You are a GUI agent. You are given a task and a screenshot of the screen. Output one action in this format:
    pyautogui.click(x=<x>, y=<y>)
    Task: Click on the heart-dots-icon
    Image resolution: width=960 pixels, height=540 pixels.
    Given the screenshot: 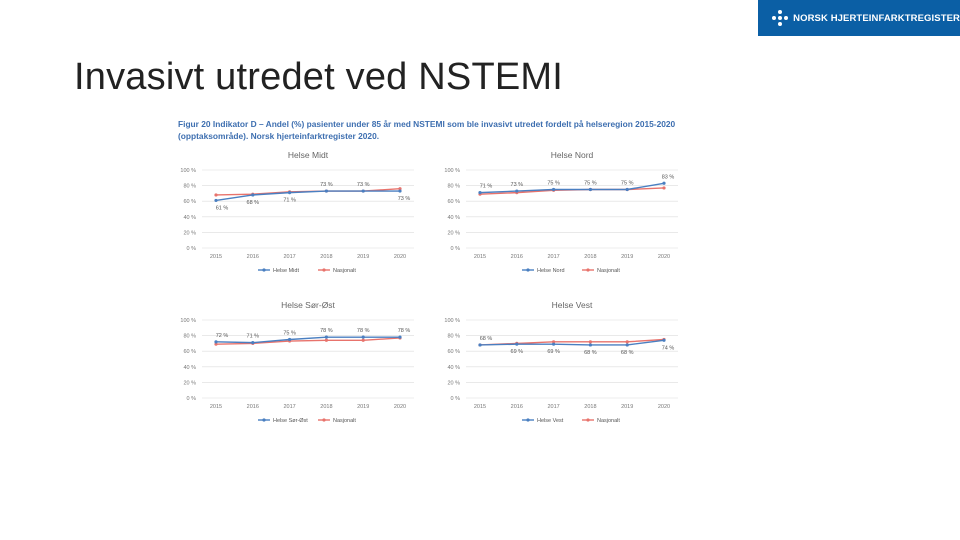 What is the action you would take?
    pyautogui.click(x=780, y=18)
    